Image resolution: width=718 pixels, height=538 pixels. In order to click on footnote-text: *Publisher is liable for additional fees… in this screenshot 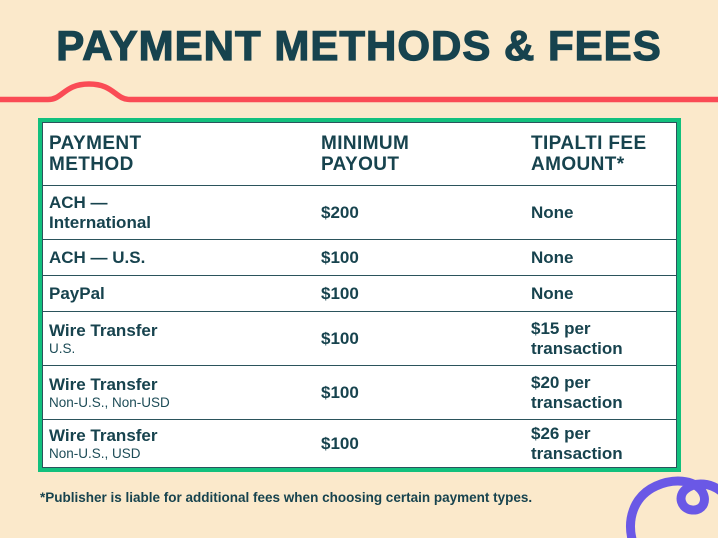, I will do `click(286, 497)`.